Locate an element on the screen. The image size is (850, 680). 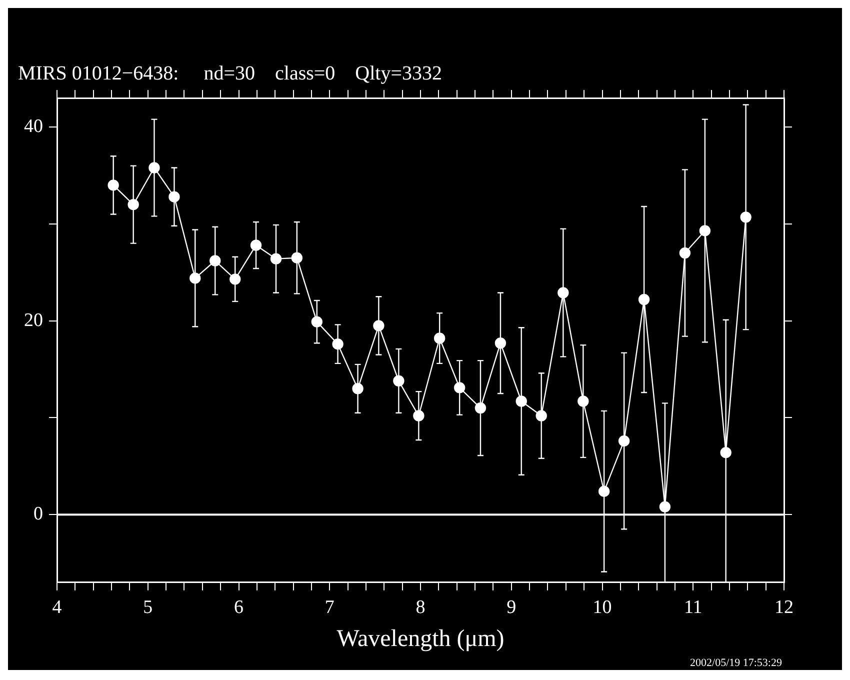
y-tick-label: 20 is located at coordinates (33, 320).